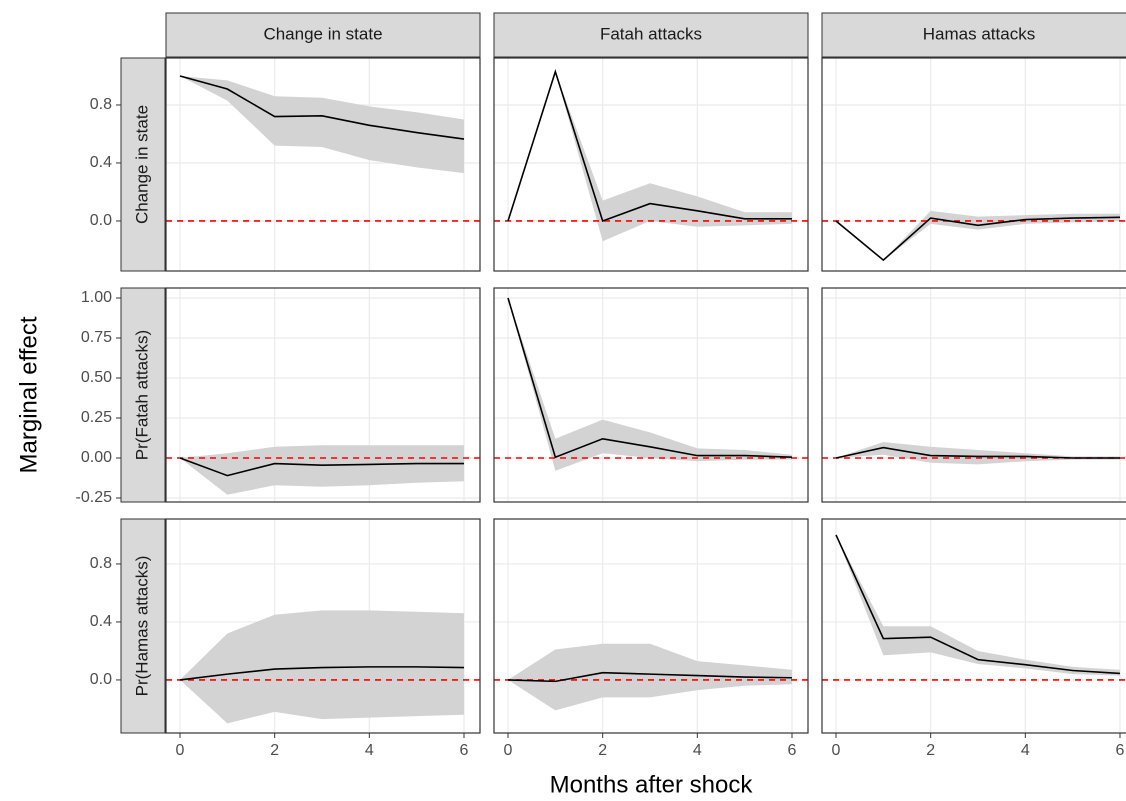  I want to click on row-strip-label: Pr(Hamas attacks), so click(141, 626).